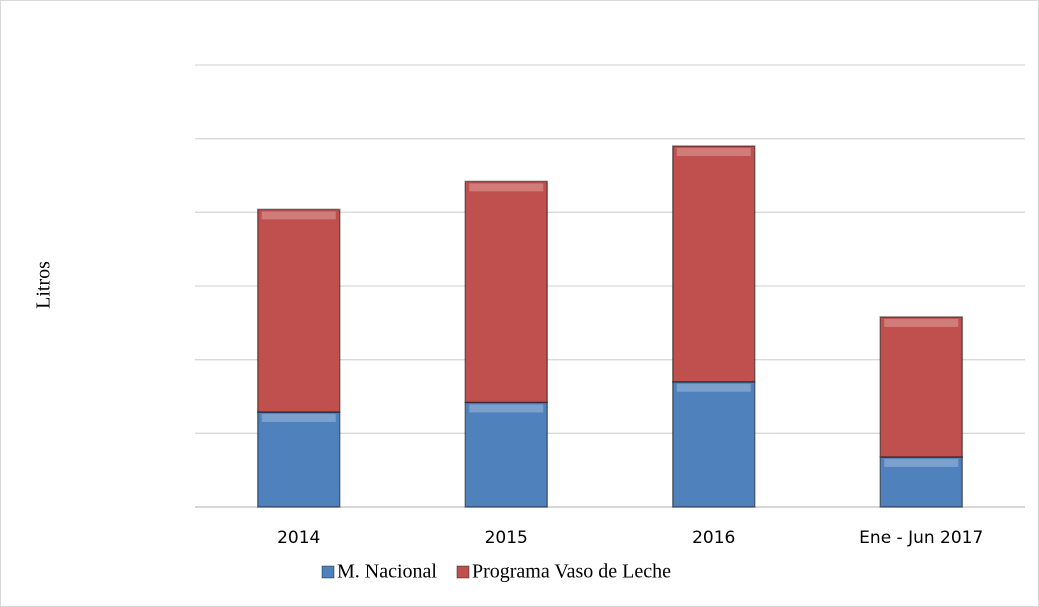 The width and height of the screenshot is (1039, 607). Describe the element at coordinates (387, 572) in the screenshot. I see `legend-label: M. Nacional` at that location.